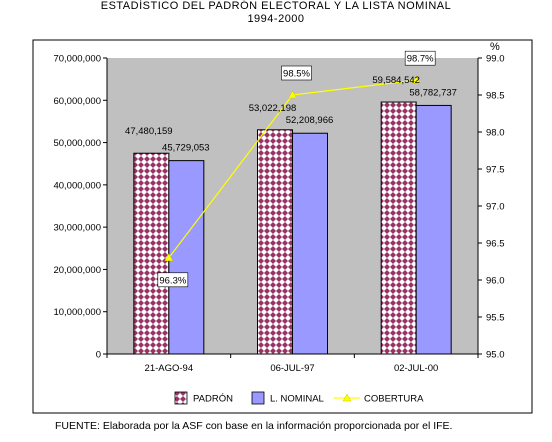 The image size is (552, 442). What do you see at coordinates (495, 170) in the screenshot?
I see `right-tick-label: 97.5` at bounding box center [495, 170].